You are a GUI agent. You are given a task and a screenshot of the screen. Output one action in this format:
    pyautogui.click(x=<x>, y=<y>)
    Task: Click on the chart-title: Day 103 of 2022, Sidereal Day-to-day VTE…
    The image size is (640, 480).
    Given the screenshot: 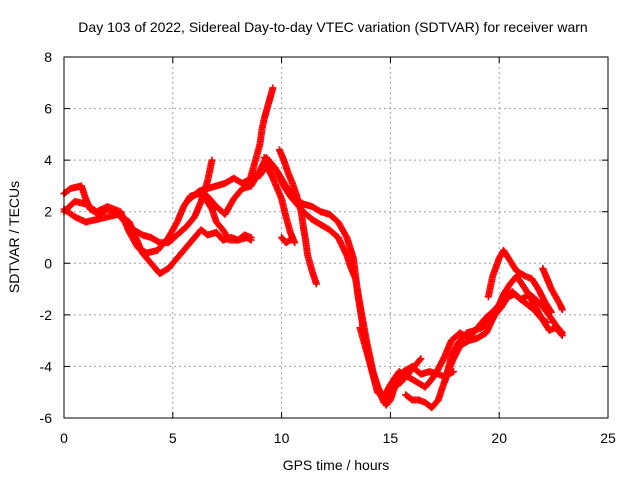 What is the action you would take?
    pyautogui.click(x=332, y=27)
    